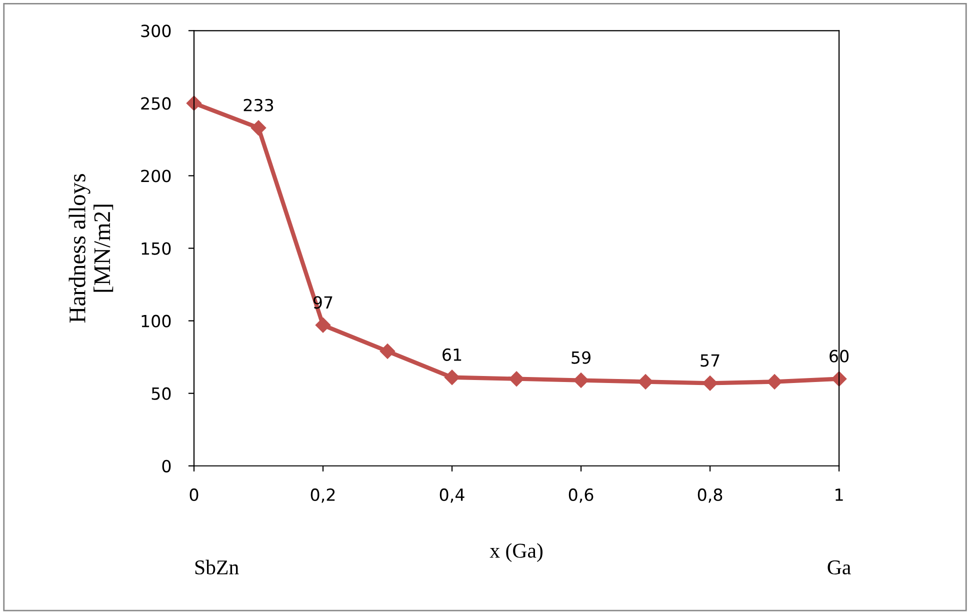 The height and width of the screenshot is (613, 970). Describe the element at coordinates (156, 103) in the screenshot. I see `y-tick-label: 250` at that location.